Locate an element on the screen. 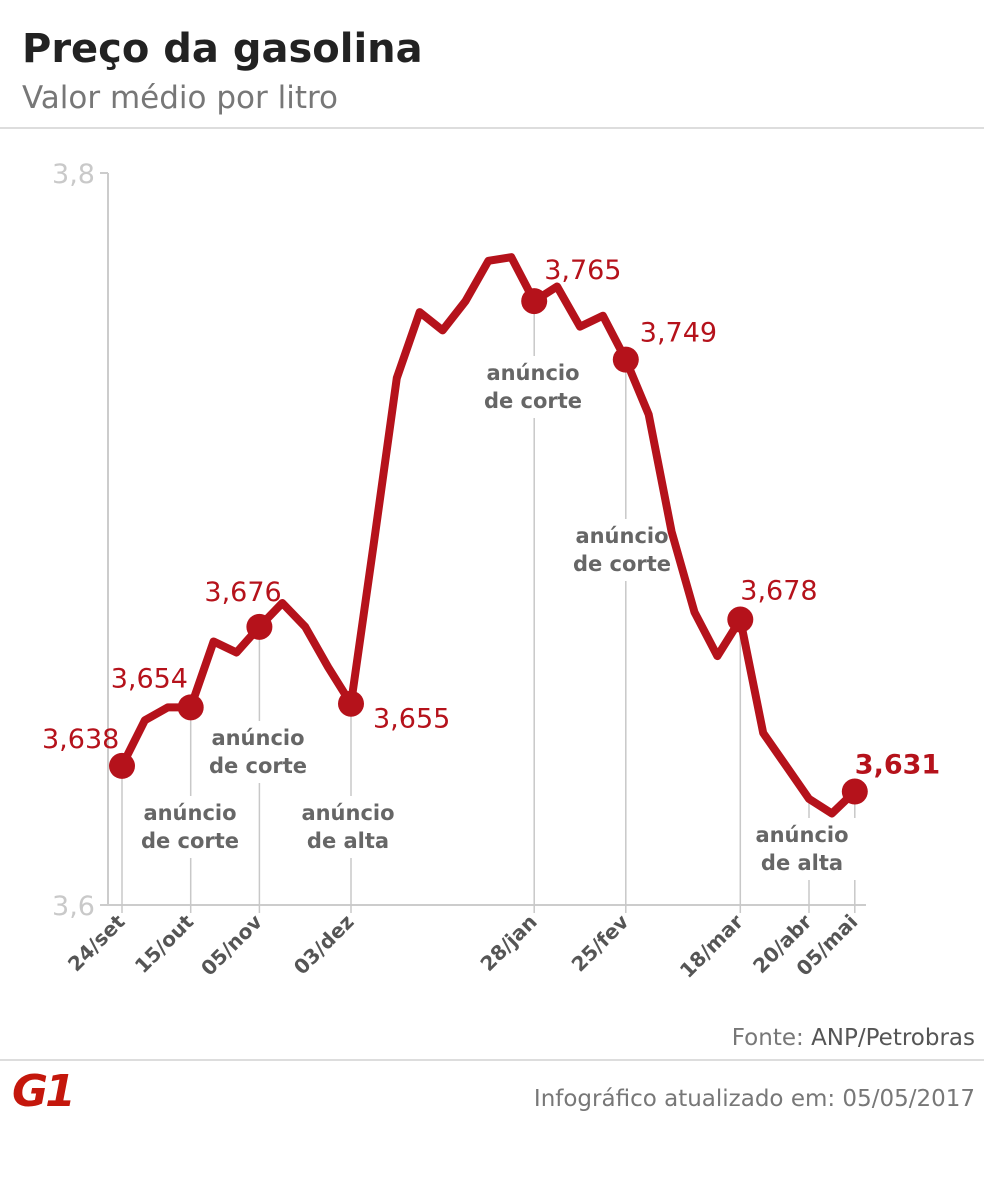 The height and width of the screenshot is (1177, 984). x-tick-label: 28/jan is located at coordinates (508, 943).